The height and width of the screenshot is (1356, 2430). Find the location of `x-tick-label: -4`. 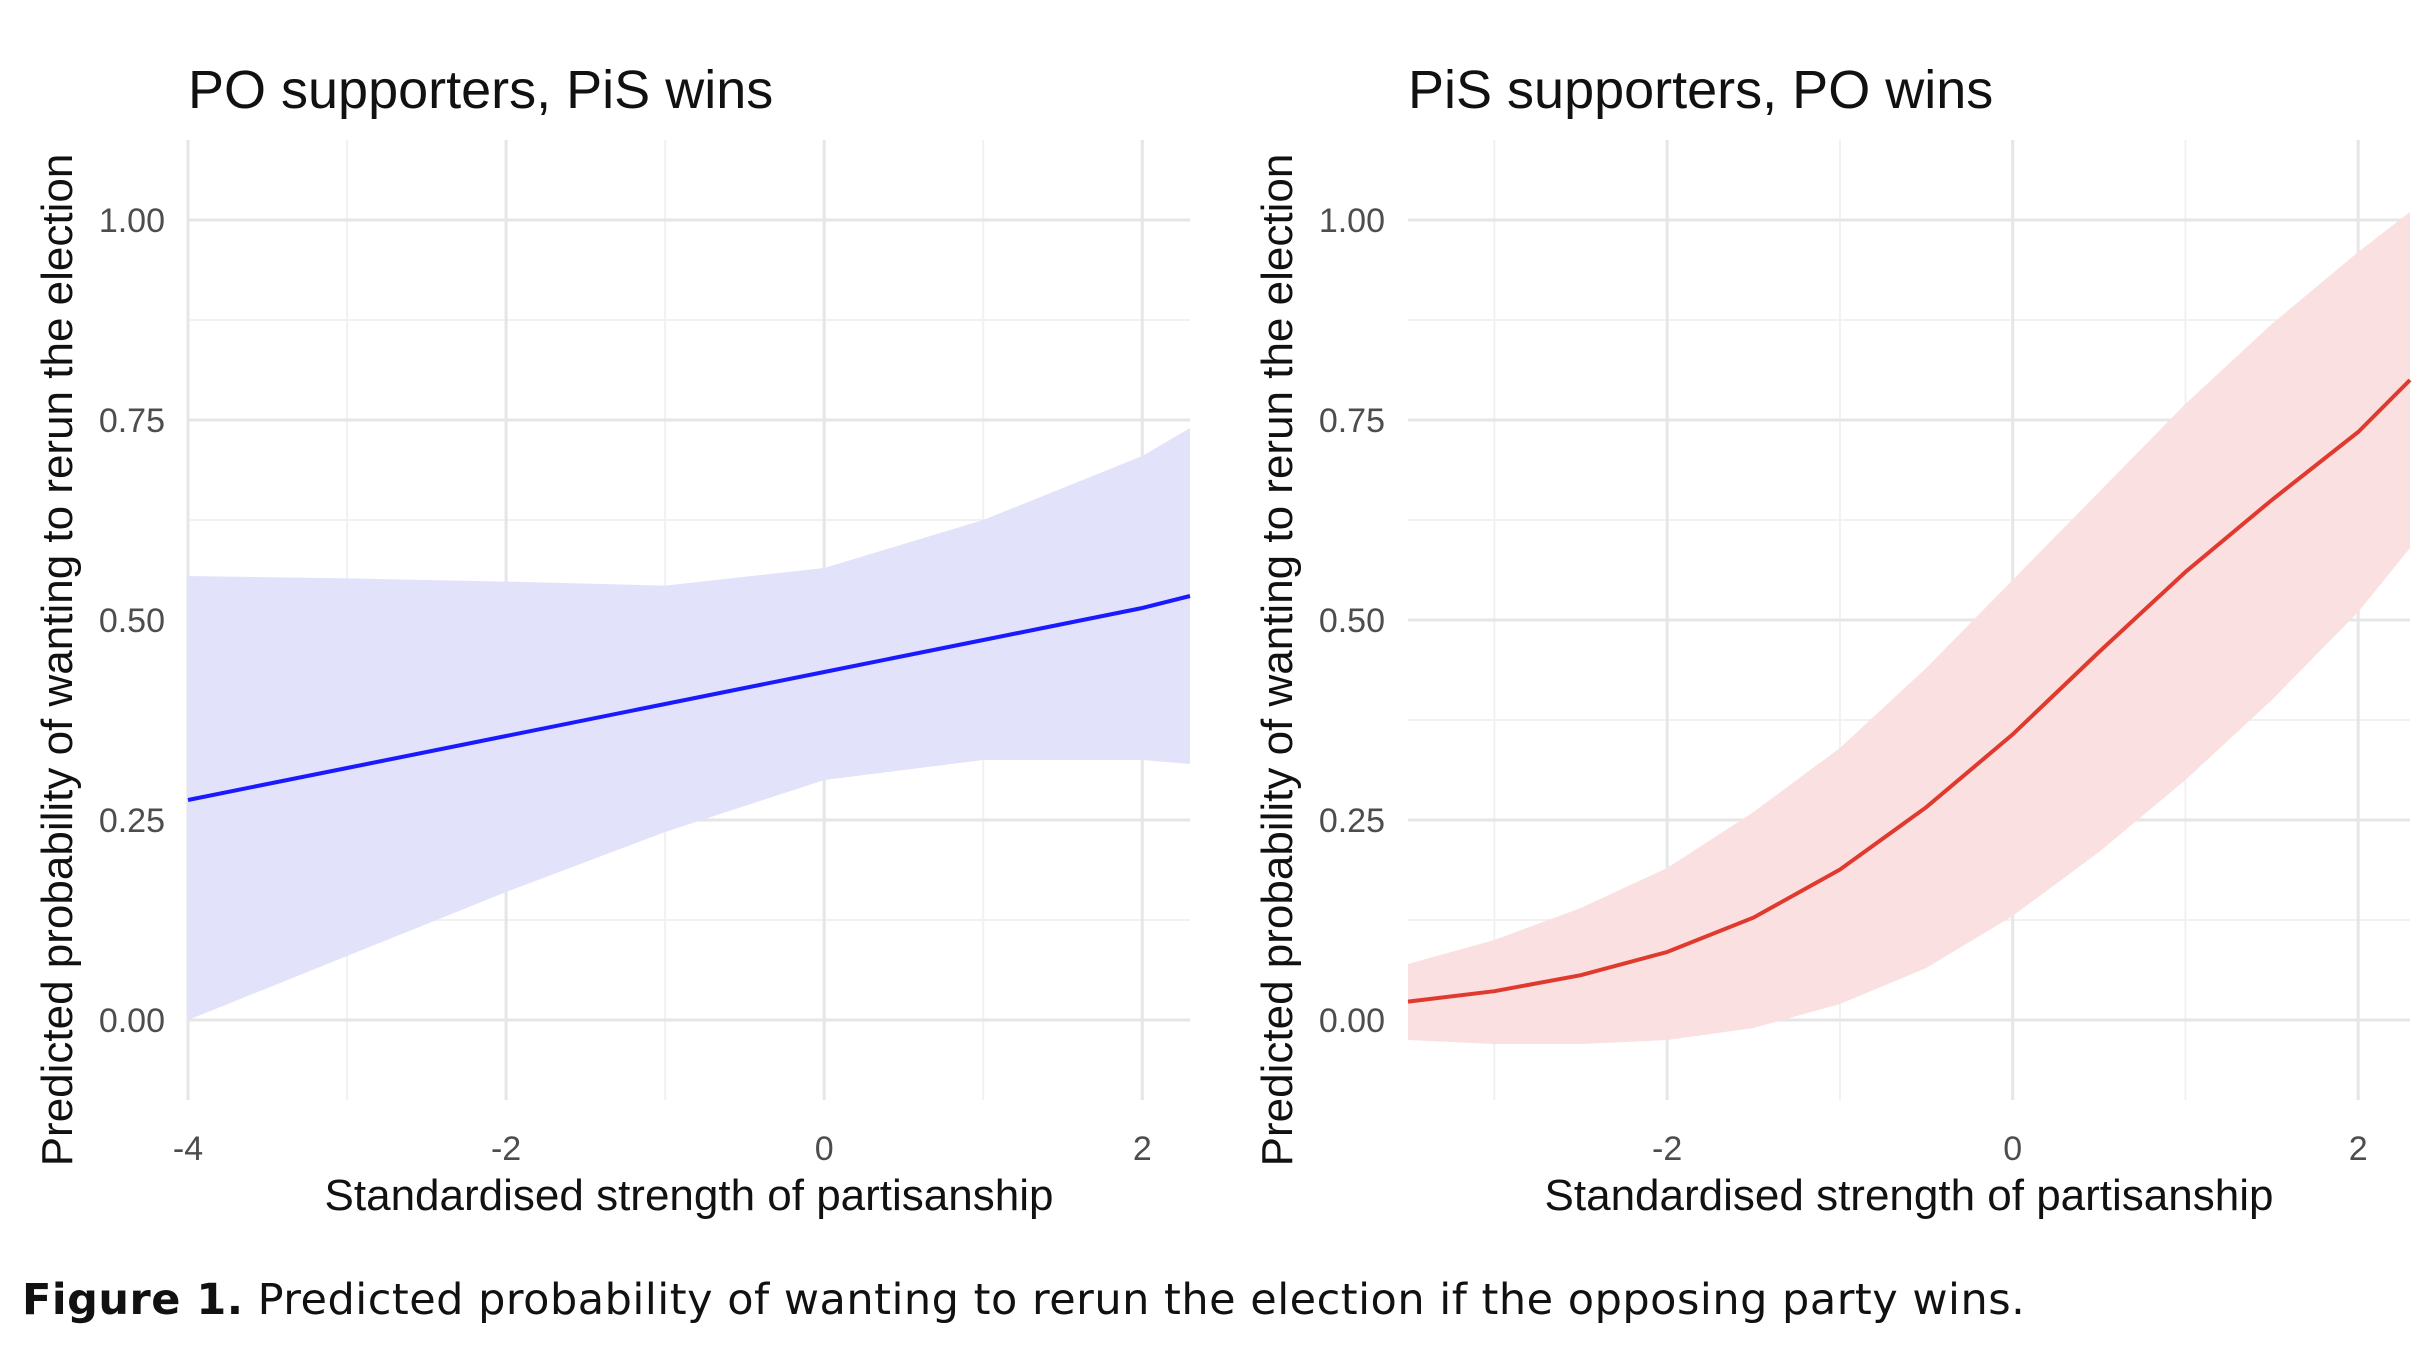

x-tick-label: -4 is located at coordinates (188, 1149).